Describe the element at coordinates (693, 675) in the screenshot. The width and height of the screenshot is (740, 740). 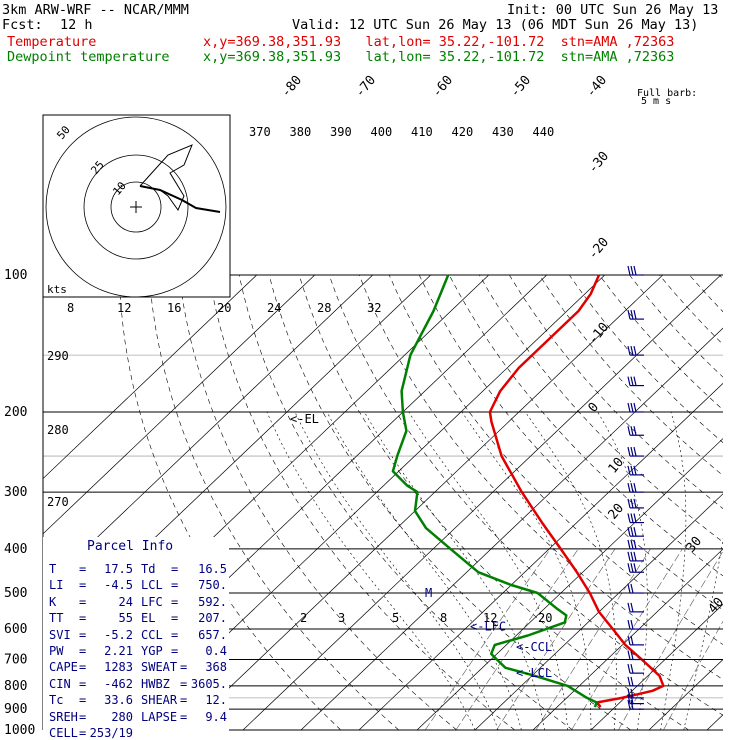
I see `mixing-ratio-line` at that location.